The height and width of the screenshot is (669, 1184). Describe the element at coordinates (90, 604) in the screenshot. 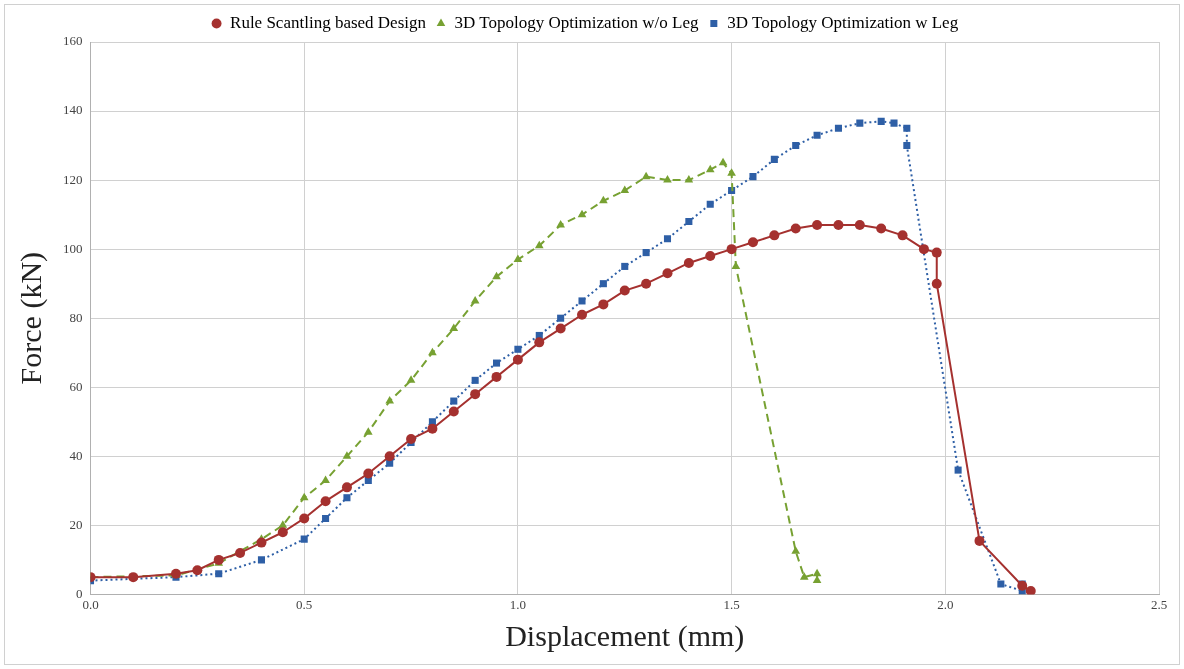

I see `x-tick-label: 0.0` at that location.